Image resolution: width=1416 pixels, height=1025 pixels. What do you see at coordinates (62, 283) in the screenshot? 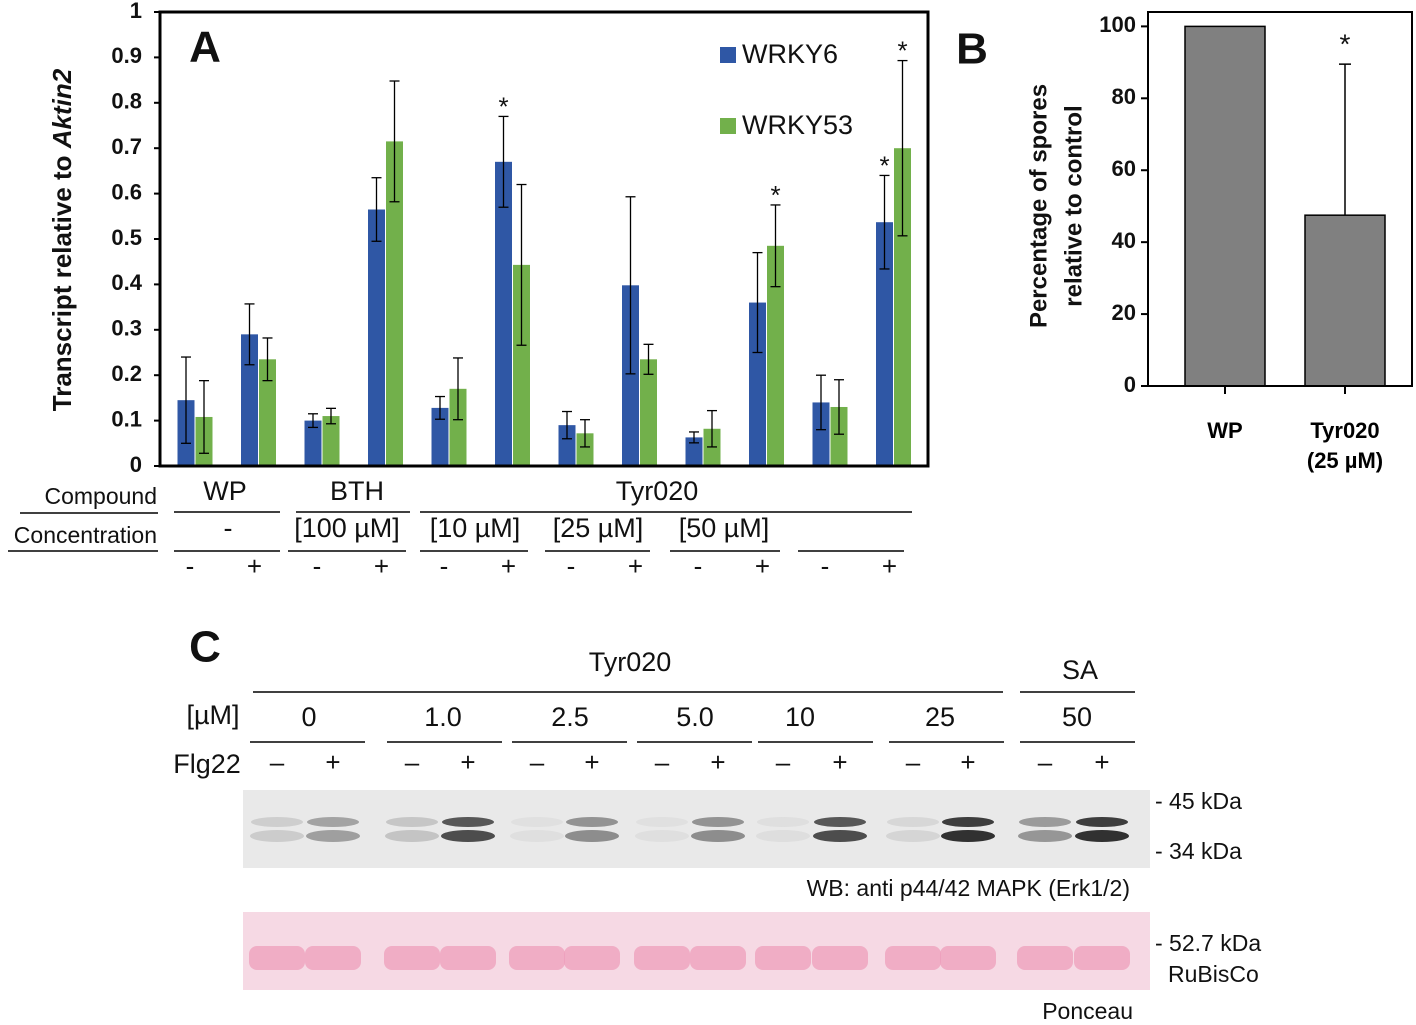
I see `y-axis-label-part: Transcript relative to` at bounding box center [62, 283].